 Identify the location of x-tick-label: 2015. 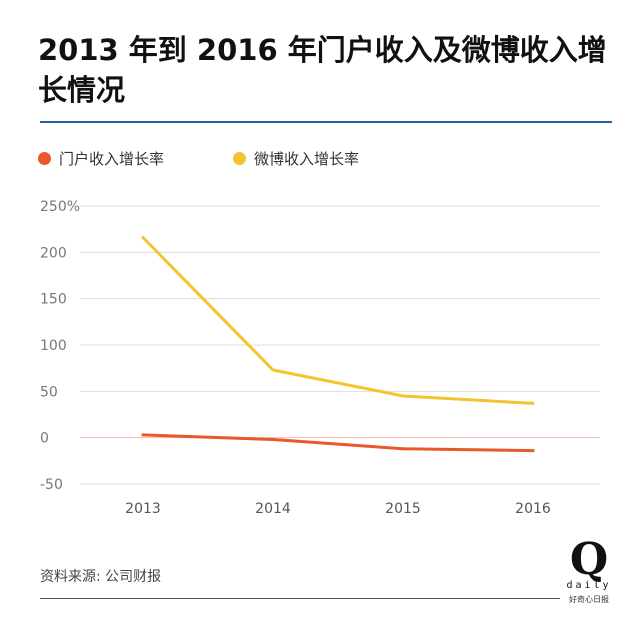
(403, 509).